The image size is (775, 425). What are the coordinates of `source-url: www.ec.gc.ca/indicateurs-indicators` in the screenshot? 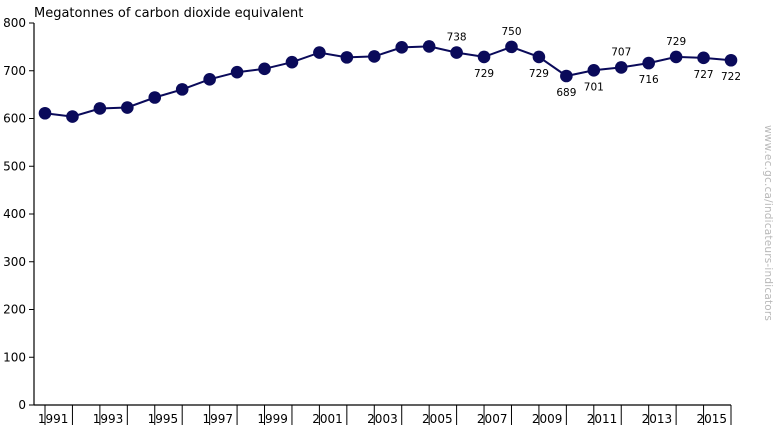 It's located at (768, 223).